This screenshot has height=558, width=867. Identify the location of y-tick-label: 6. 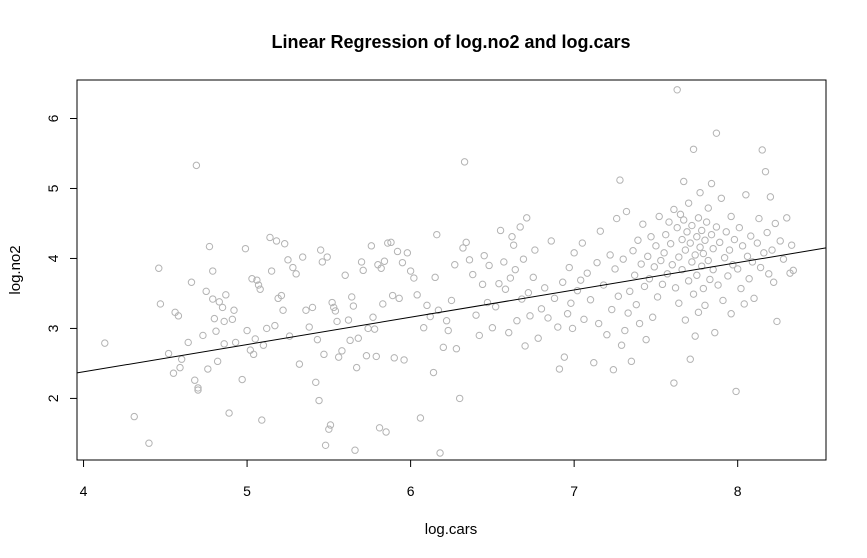
(53, 118).